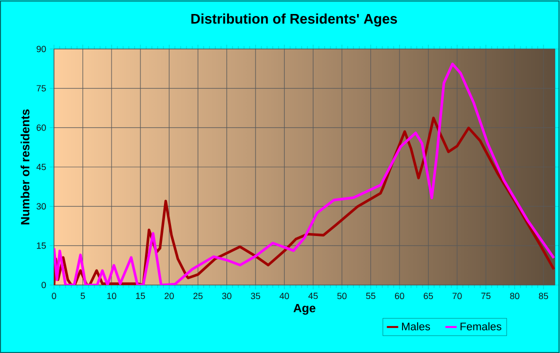 This screenshot has width=560, height=353. What do you see at coordinates (313, 296) in the screenshot?
I see `x-tick-label: 45` at bounding box center [313, 296].